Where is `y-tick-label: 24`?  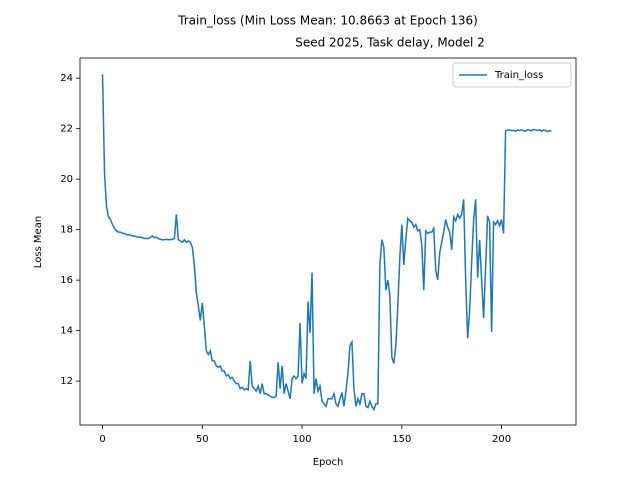 y-tick-label: 24 is located at coordinates (66, 78).